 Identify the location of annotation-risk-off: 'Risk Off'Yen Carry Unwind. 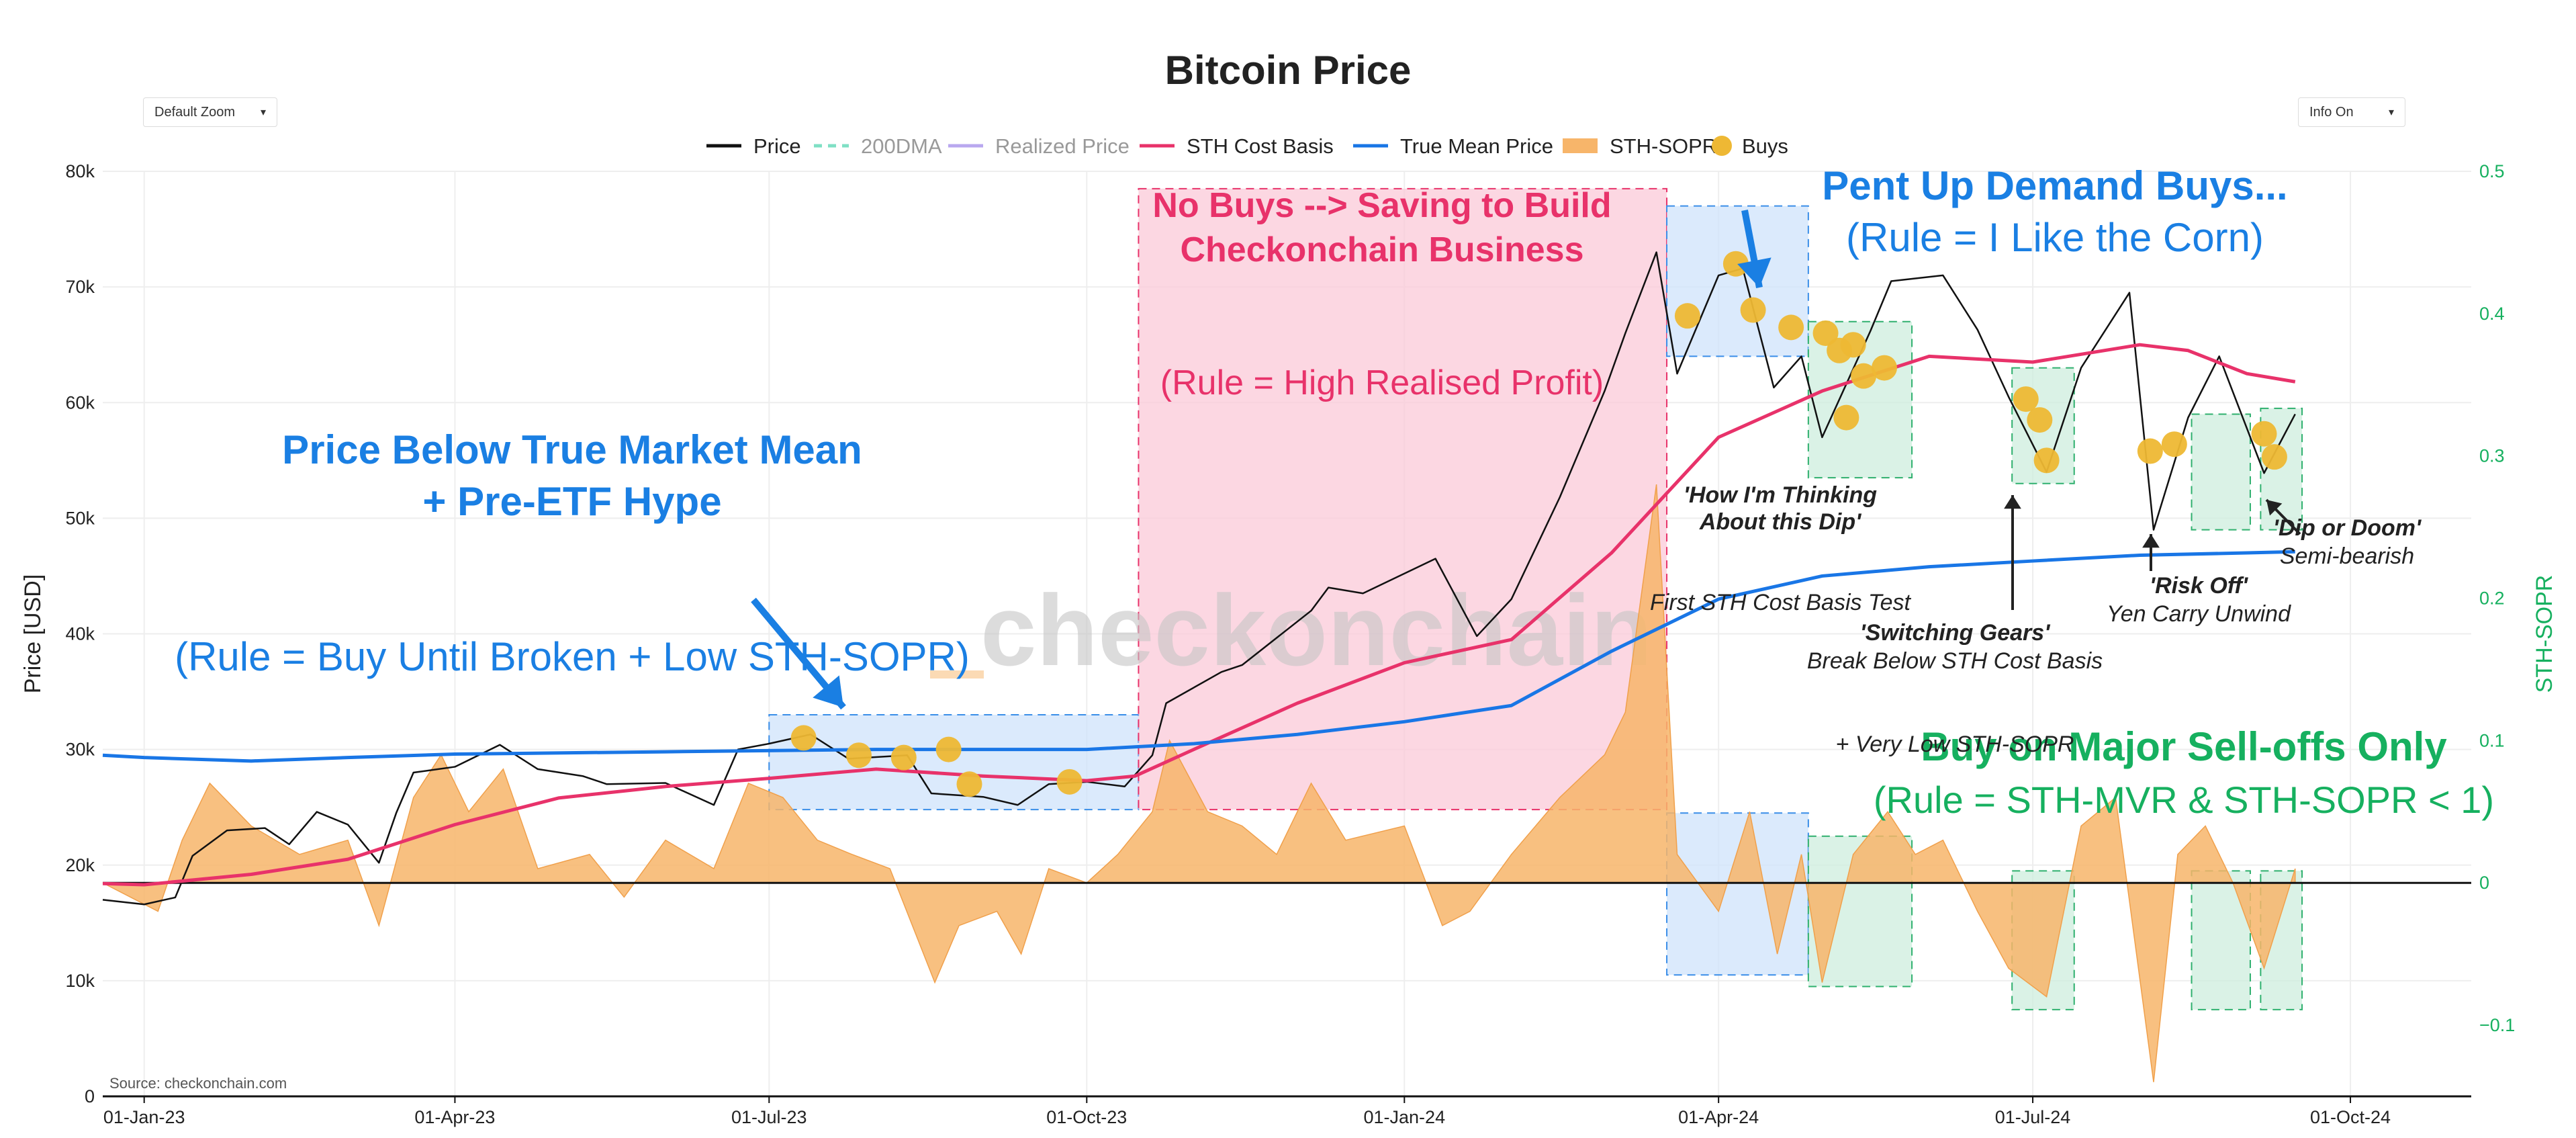
(2199, 600).